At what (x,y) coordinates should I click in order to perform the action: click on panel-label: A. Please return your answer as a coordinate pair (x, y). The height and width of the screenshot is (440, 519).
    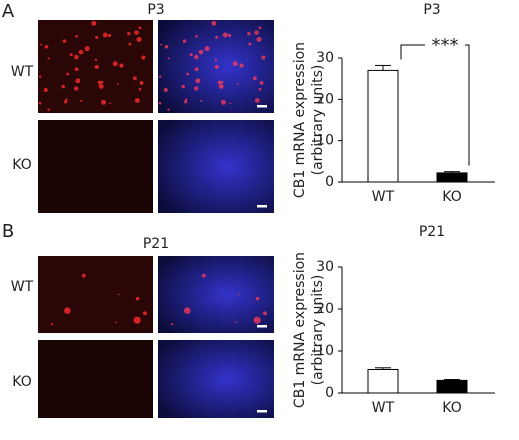
    Looking at the image, I should click on (8, 11).